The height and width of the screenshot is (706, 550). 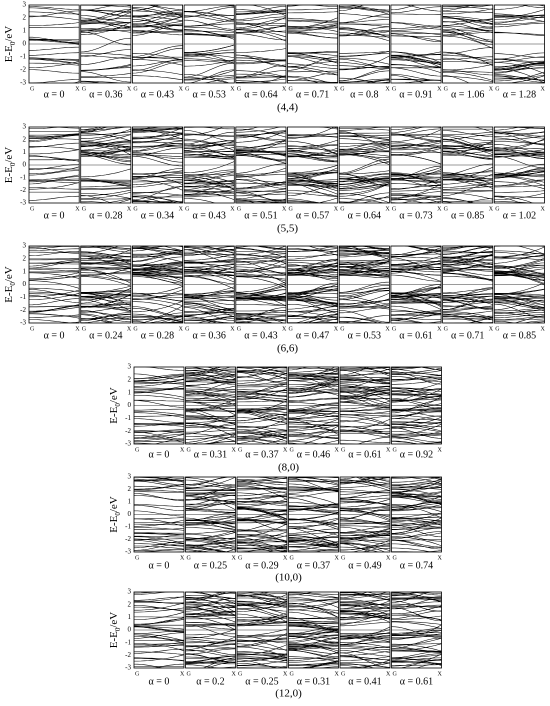 I want to click on alpha-label: α = 0.2, so click(x=210, y=681).